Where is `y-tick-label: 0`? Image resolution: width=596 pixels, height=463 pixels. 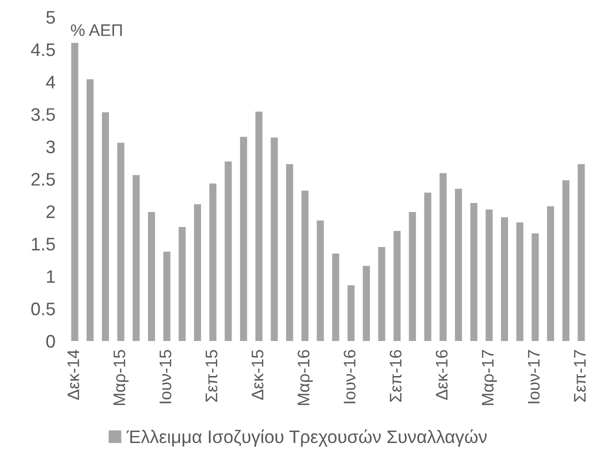 y-tick-label: 0 is located at coordinates (50, 341).